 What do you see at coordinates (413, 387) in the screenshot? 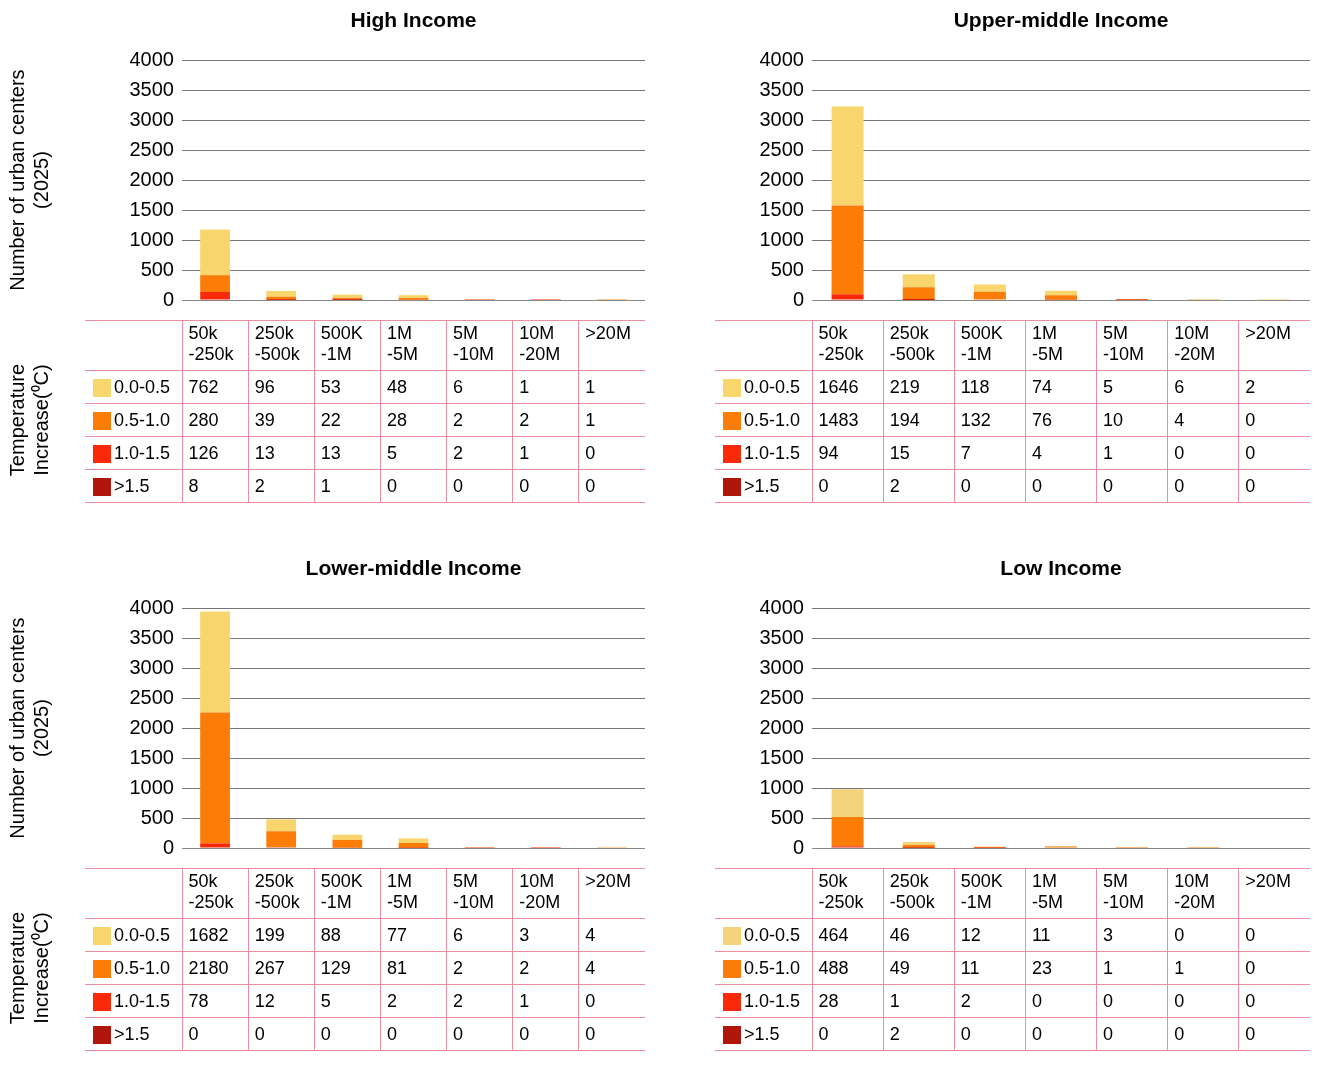
I see `data-label: 48` at bounding box center [413, 387].